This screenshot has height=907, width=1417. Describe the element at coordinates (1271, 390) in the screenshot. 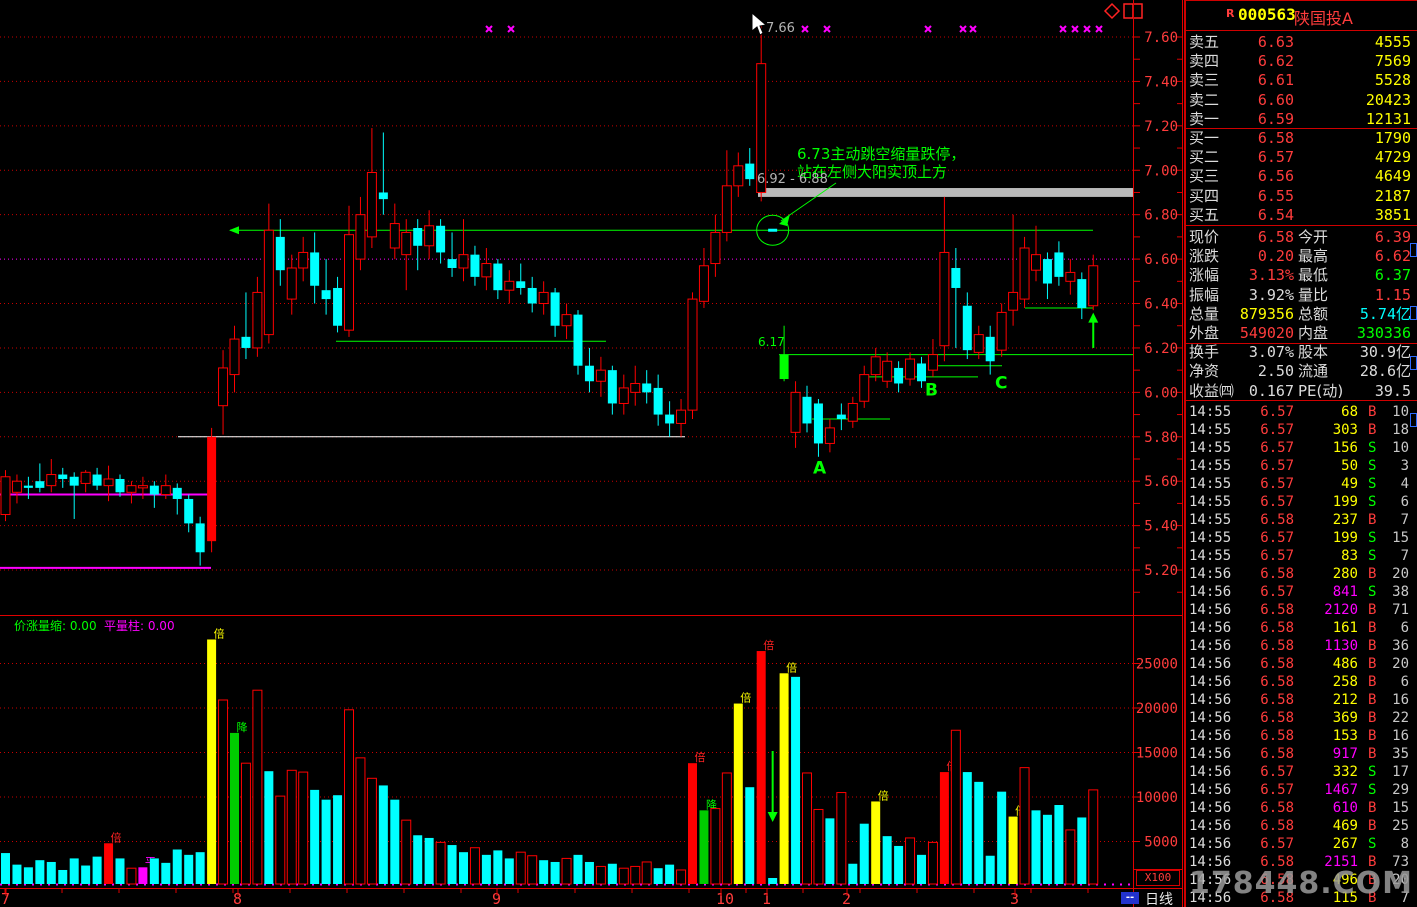

I see `quote-value: 0.167` at that location.